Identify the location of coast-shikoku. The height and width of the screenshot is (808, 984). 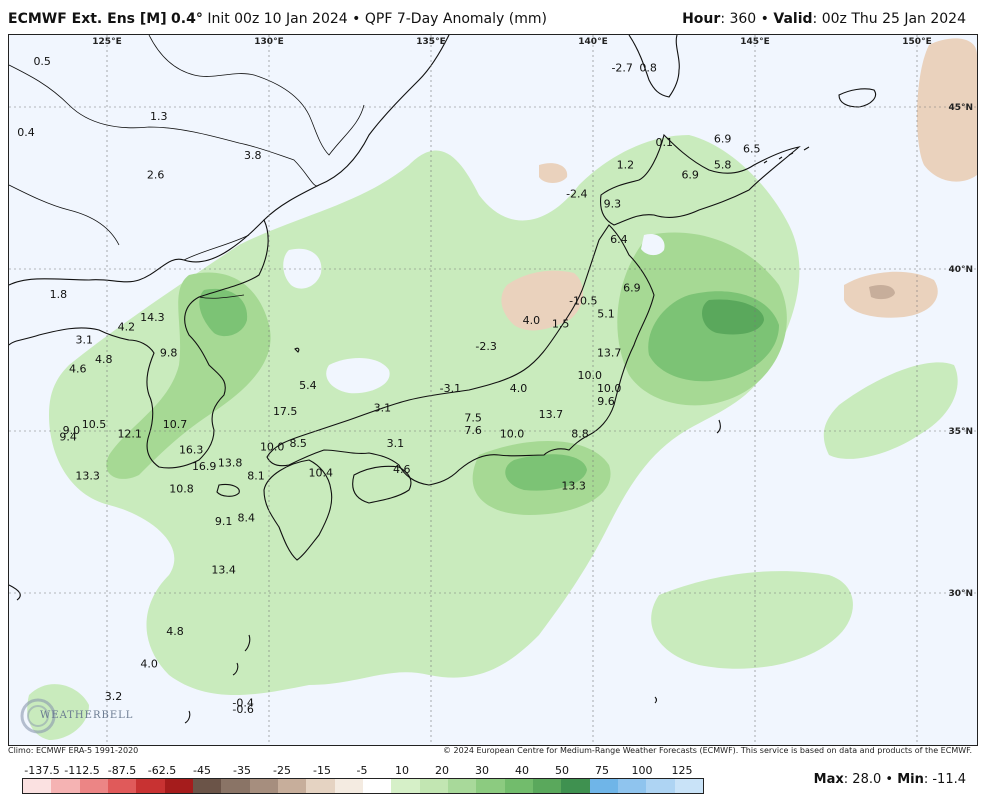
(382, 484).